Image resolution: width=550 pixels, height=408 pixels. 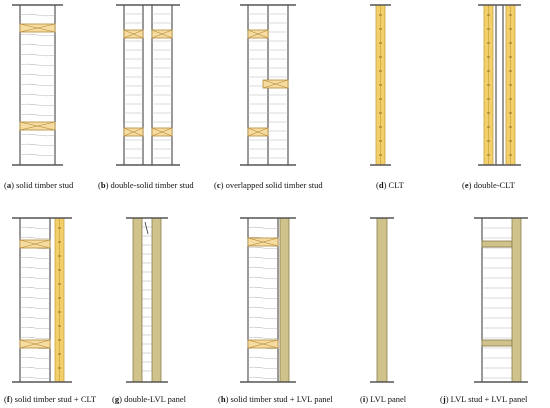 I want to click on caption-c: (c) overlapped solid timber stud, so click(x=268, y=185).